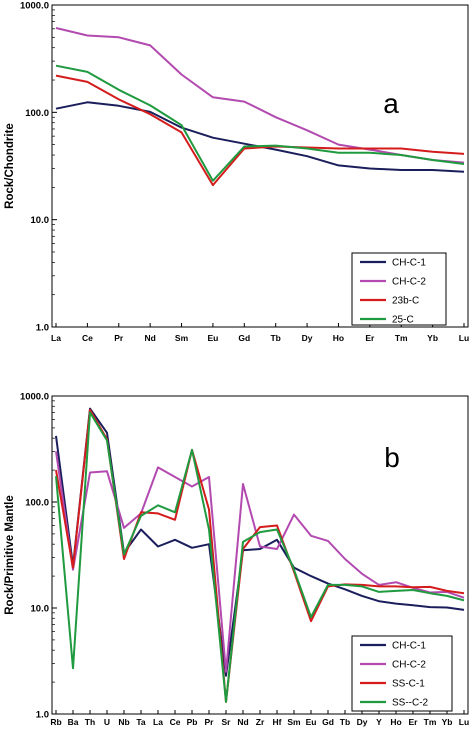 Image resolution: width=474 pixels, height=729 pixels. Describe the element at coordinates (391, 103) in the screenshot. I see `panel-label: a` at that location.